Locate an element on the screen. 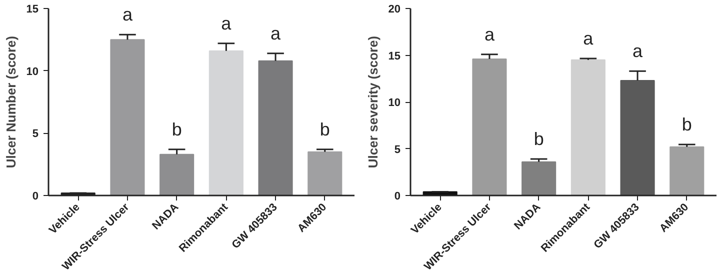 This screenshot has width=725, height=280. y-axis-title: Ulcer severity (score) is located at coordinates (372, 102).